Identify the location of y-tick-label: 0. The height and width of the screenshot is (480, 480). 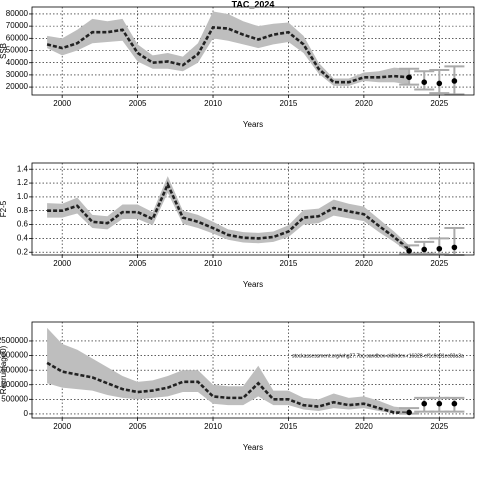
(26, 413).